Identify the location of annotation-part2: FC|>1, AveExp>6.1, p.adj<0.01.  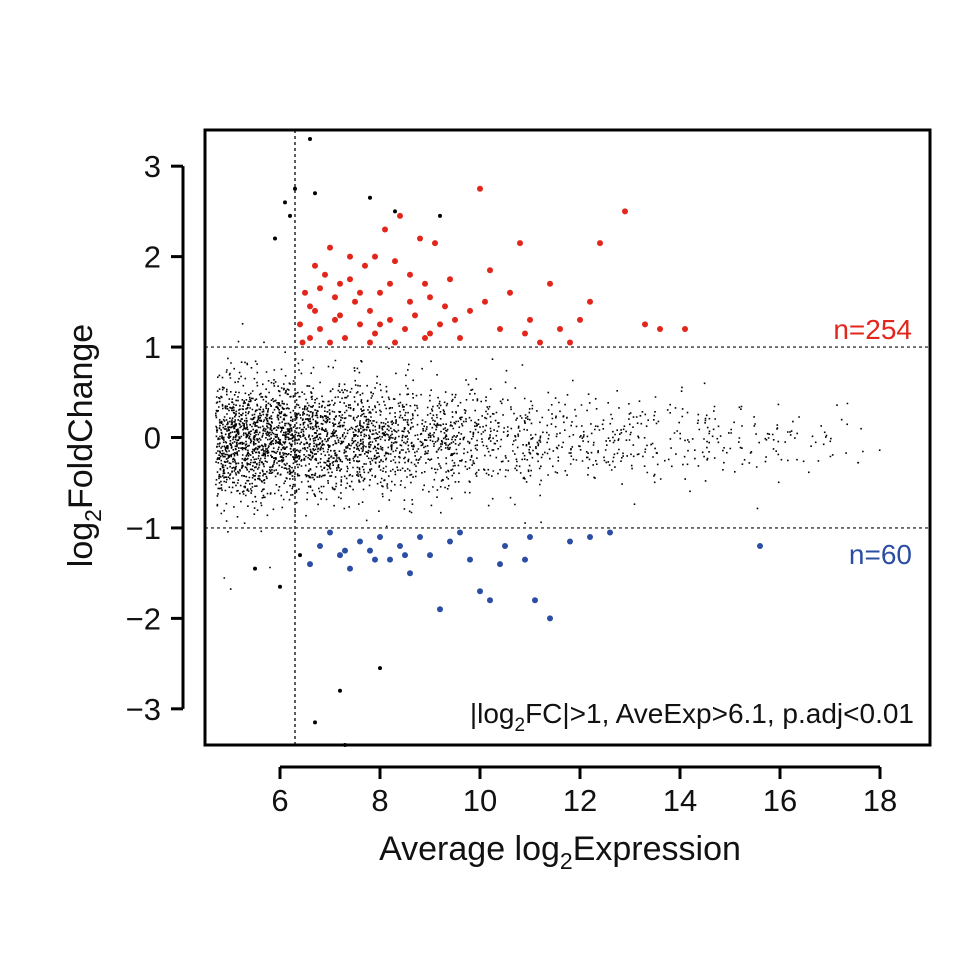
(719, 713).